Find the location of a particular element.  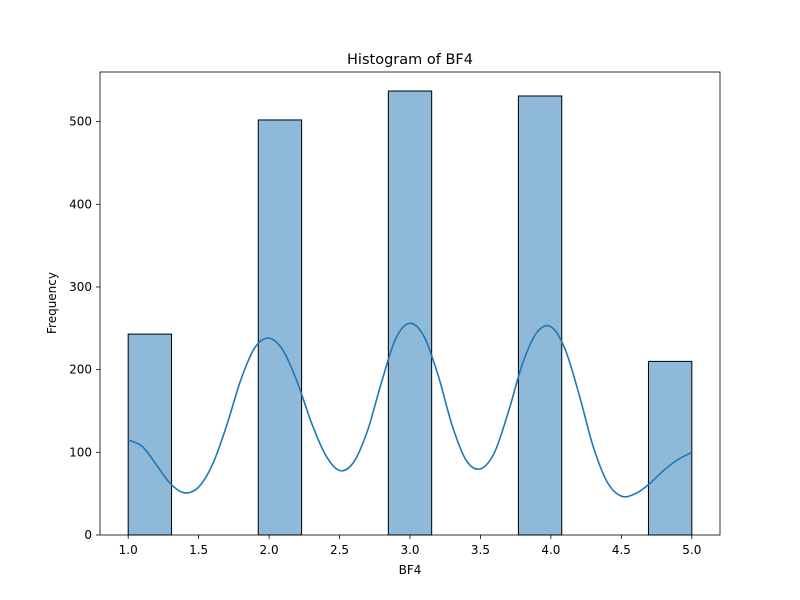

x-tick-label: 1.0 is located at coordinates (128, 550).